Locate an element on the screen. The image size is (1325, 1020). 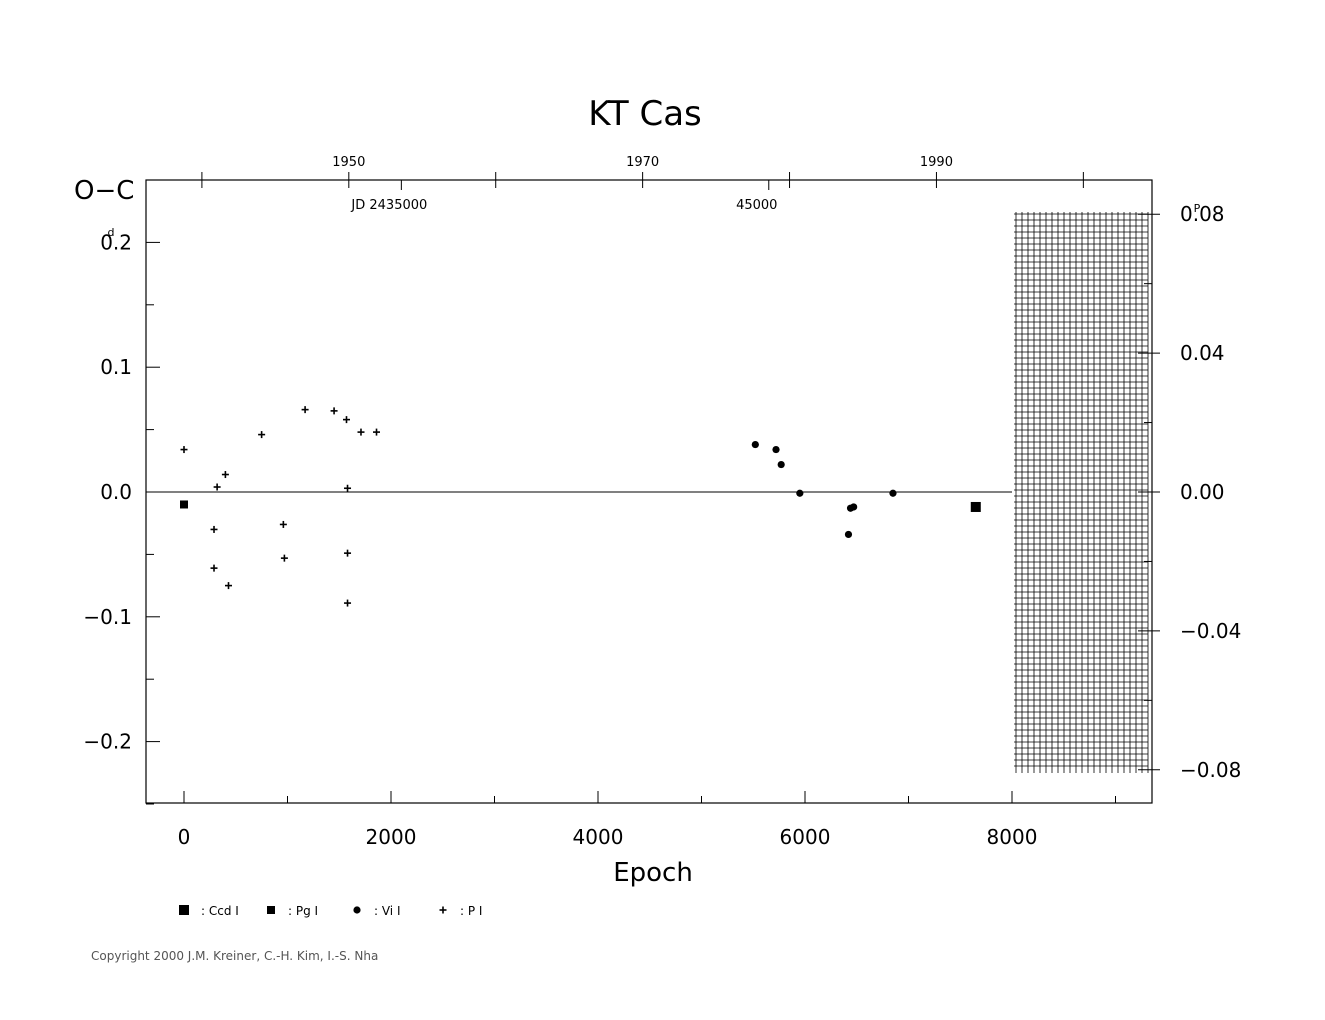
y-unit-label: d is located at coordinates (111, 232).